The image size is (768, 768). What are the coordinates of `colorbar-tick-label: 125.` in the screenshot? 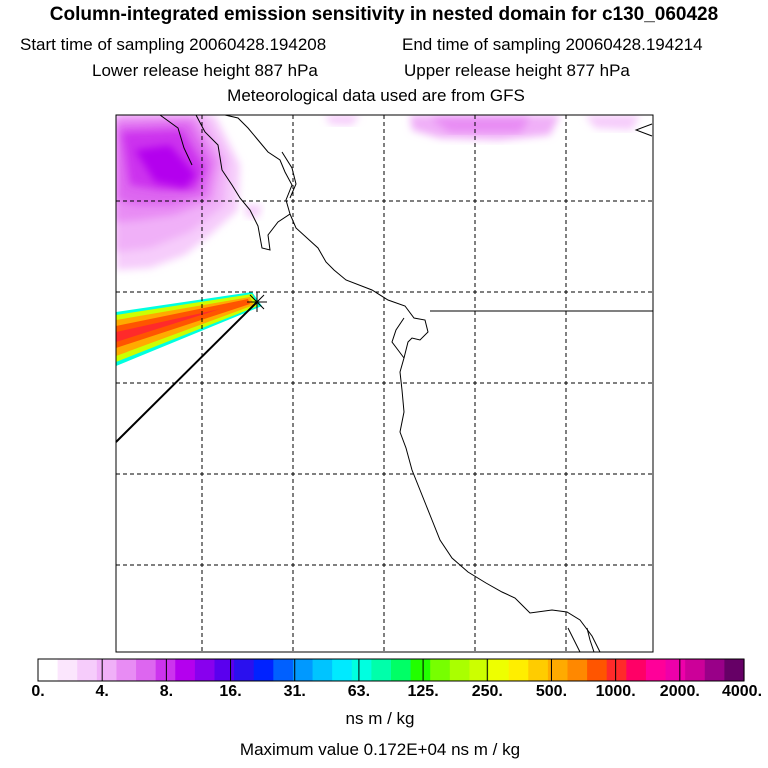 It's located at (423, 691).